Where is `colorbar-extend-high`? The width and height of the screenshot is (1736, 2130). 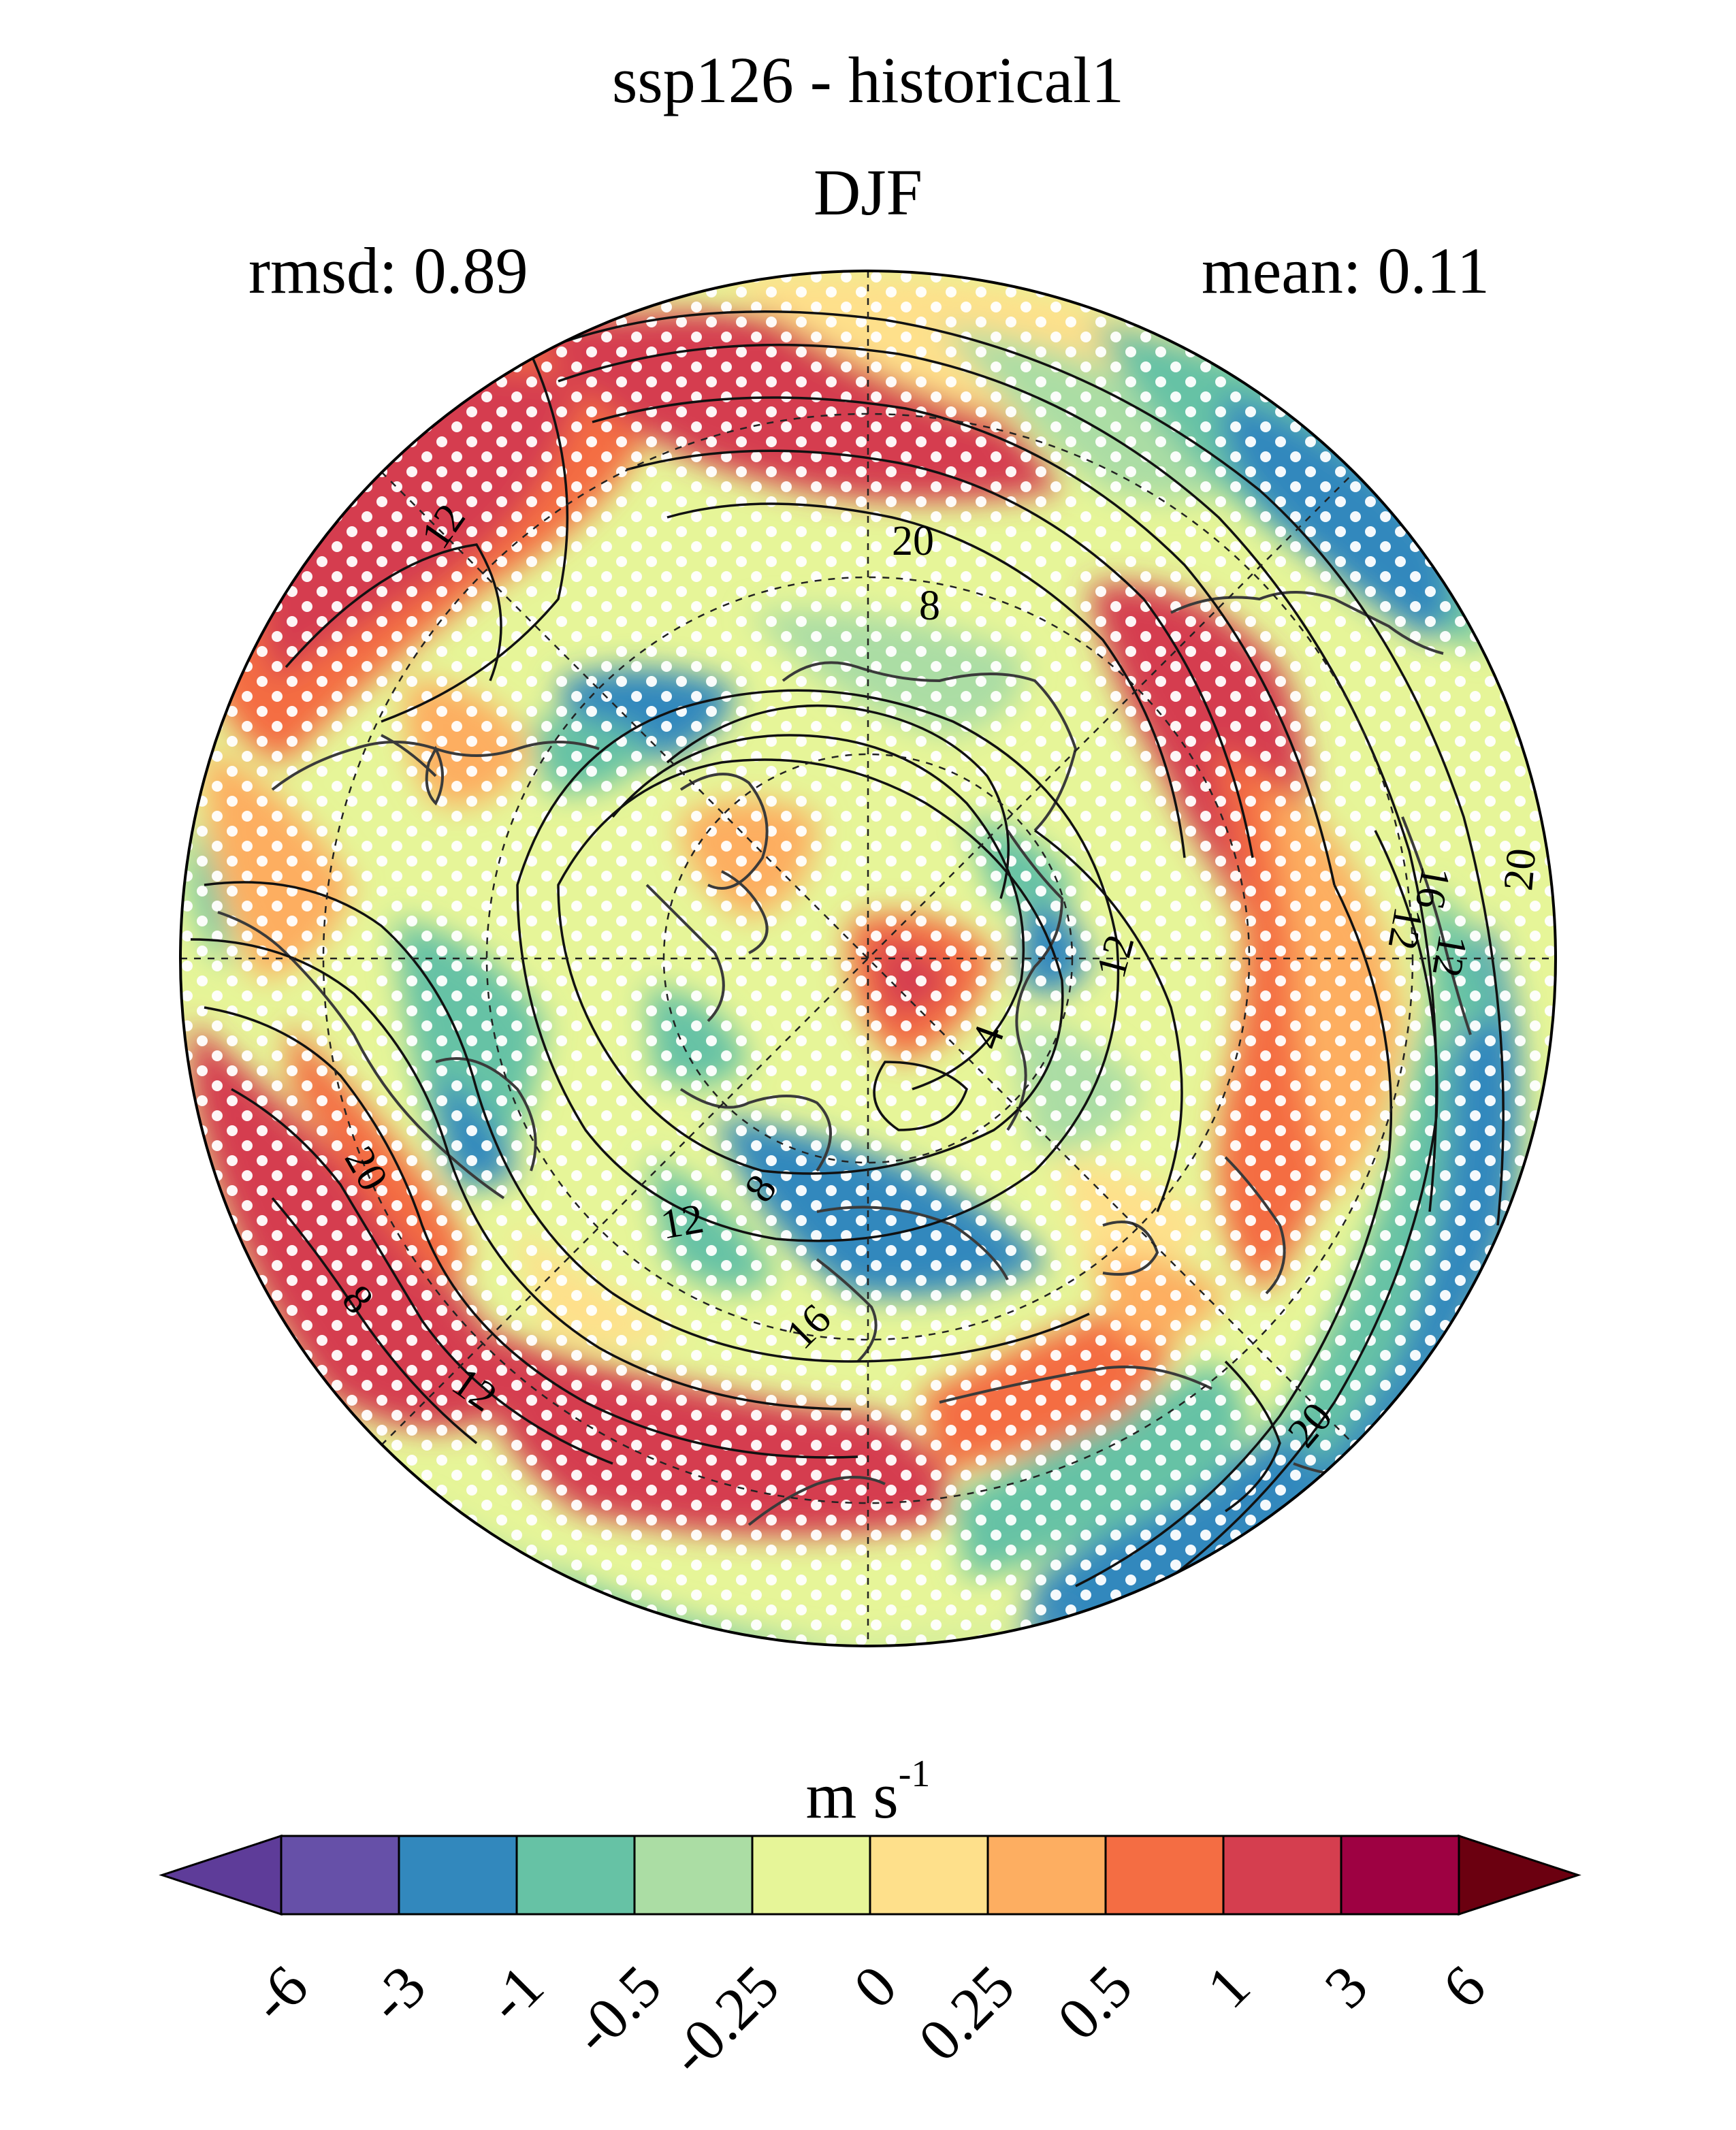 colorbar-extend-high is located at coordinates (1519, 1875).